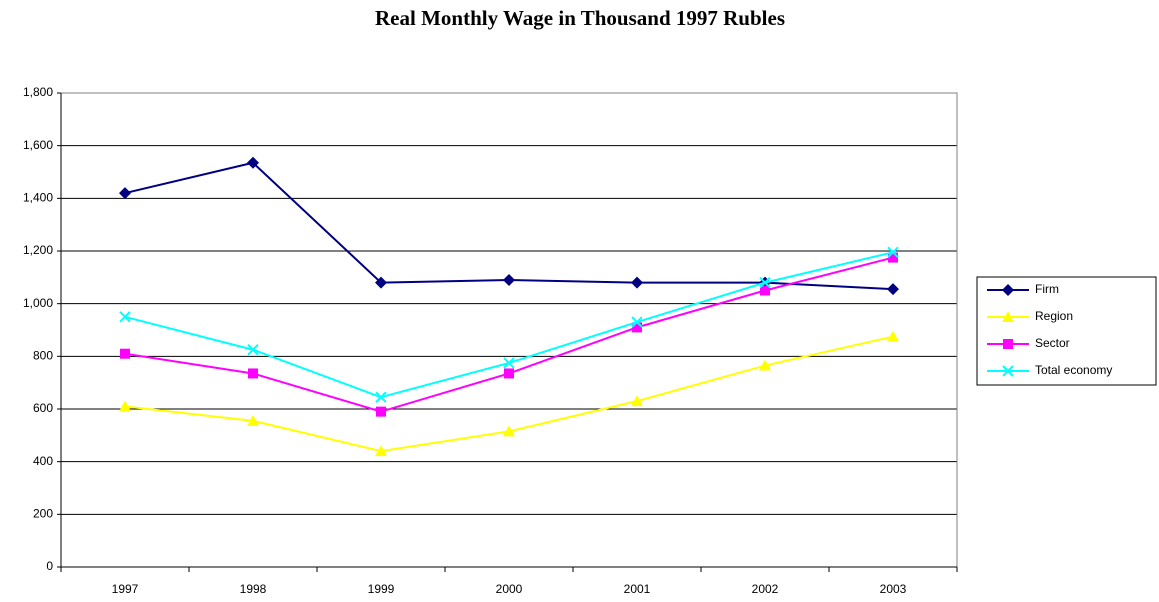 Image resolution: width=1159 pixels, height=602 pixels. Describe the element at coordinates (765, 589) in the screenshot. I see `x-tick-label: 2002` at that location.